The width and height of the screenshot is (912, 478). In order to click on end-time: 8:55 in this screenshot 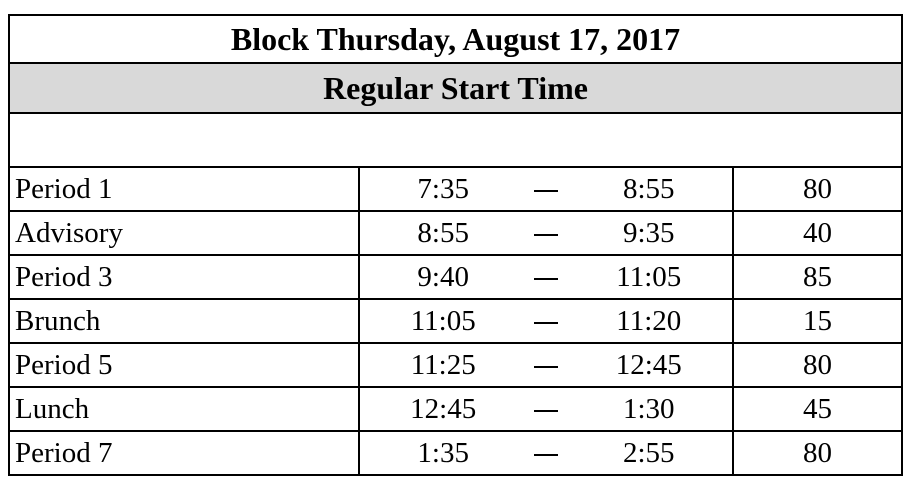, I will do `click(649, 188)`.